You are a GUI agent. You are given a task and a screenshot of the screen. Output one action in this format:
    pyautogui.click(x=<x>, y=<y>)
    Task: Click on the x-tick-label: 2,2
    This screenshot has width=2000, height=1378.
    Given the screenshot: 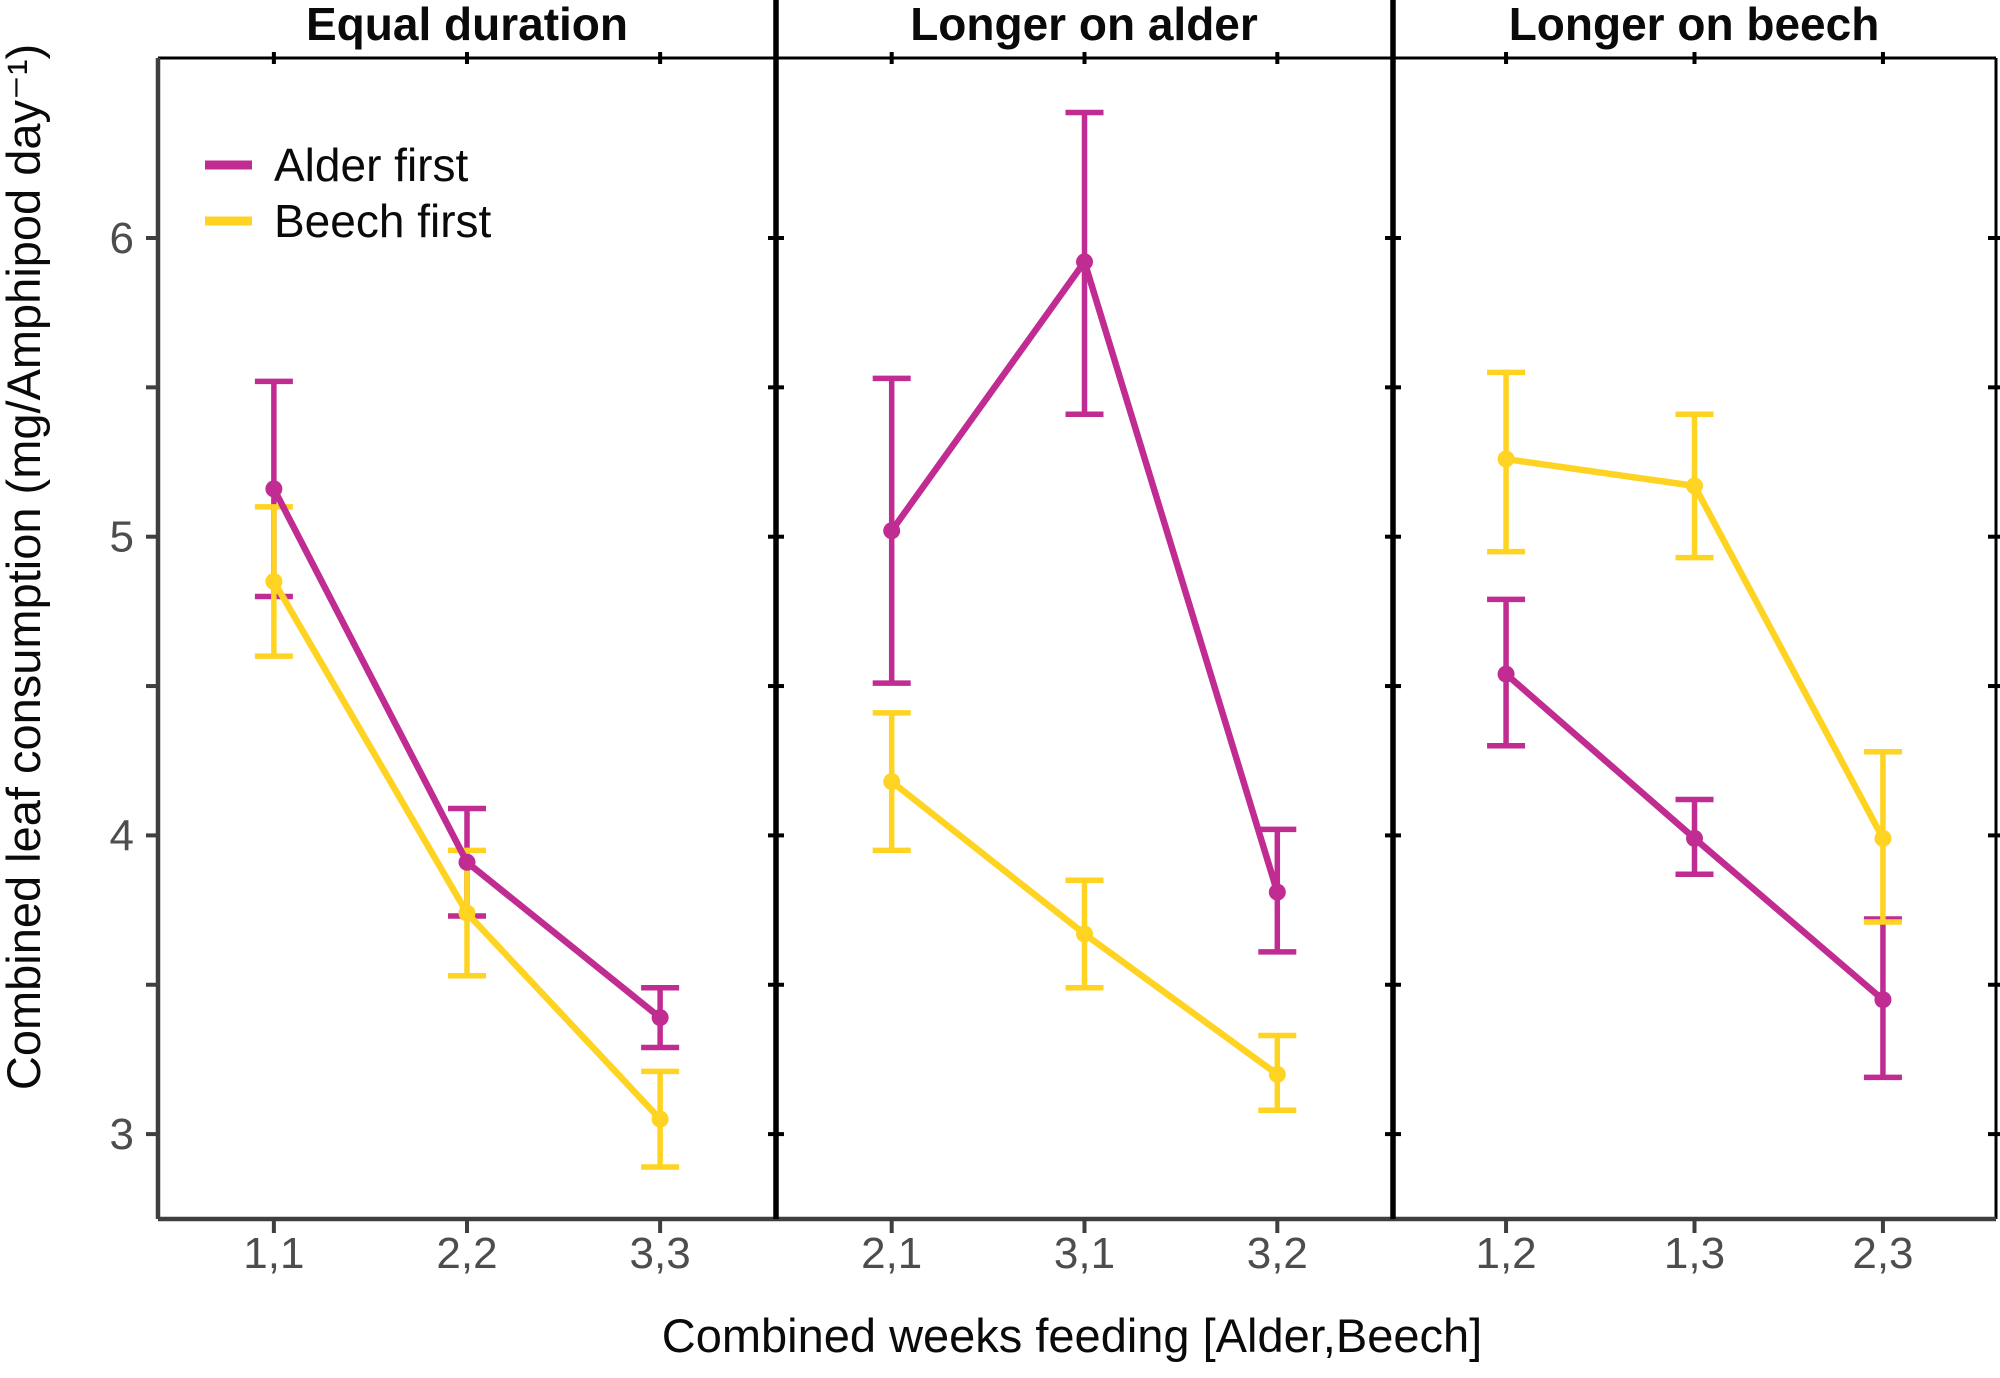 What is the action you would take?
    pyautogui.click(x=466, y=1253)
    